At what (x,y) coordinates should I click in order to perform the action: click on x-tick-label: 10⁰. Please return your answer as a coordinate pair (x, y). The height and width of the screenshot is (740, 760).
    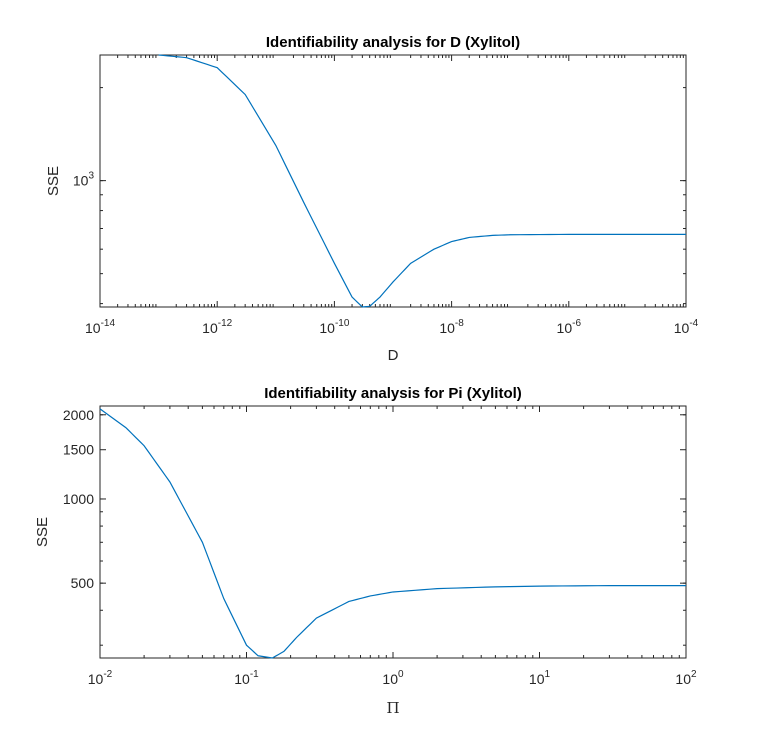
    Looking at the image, I should click on (393, 678).